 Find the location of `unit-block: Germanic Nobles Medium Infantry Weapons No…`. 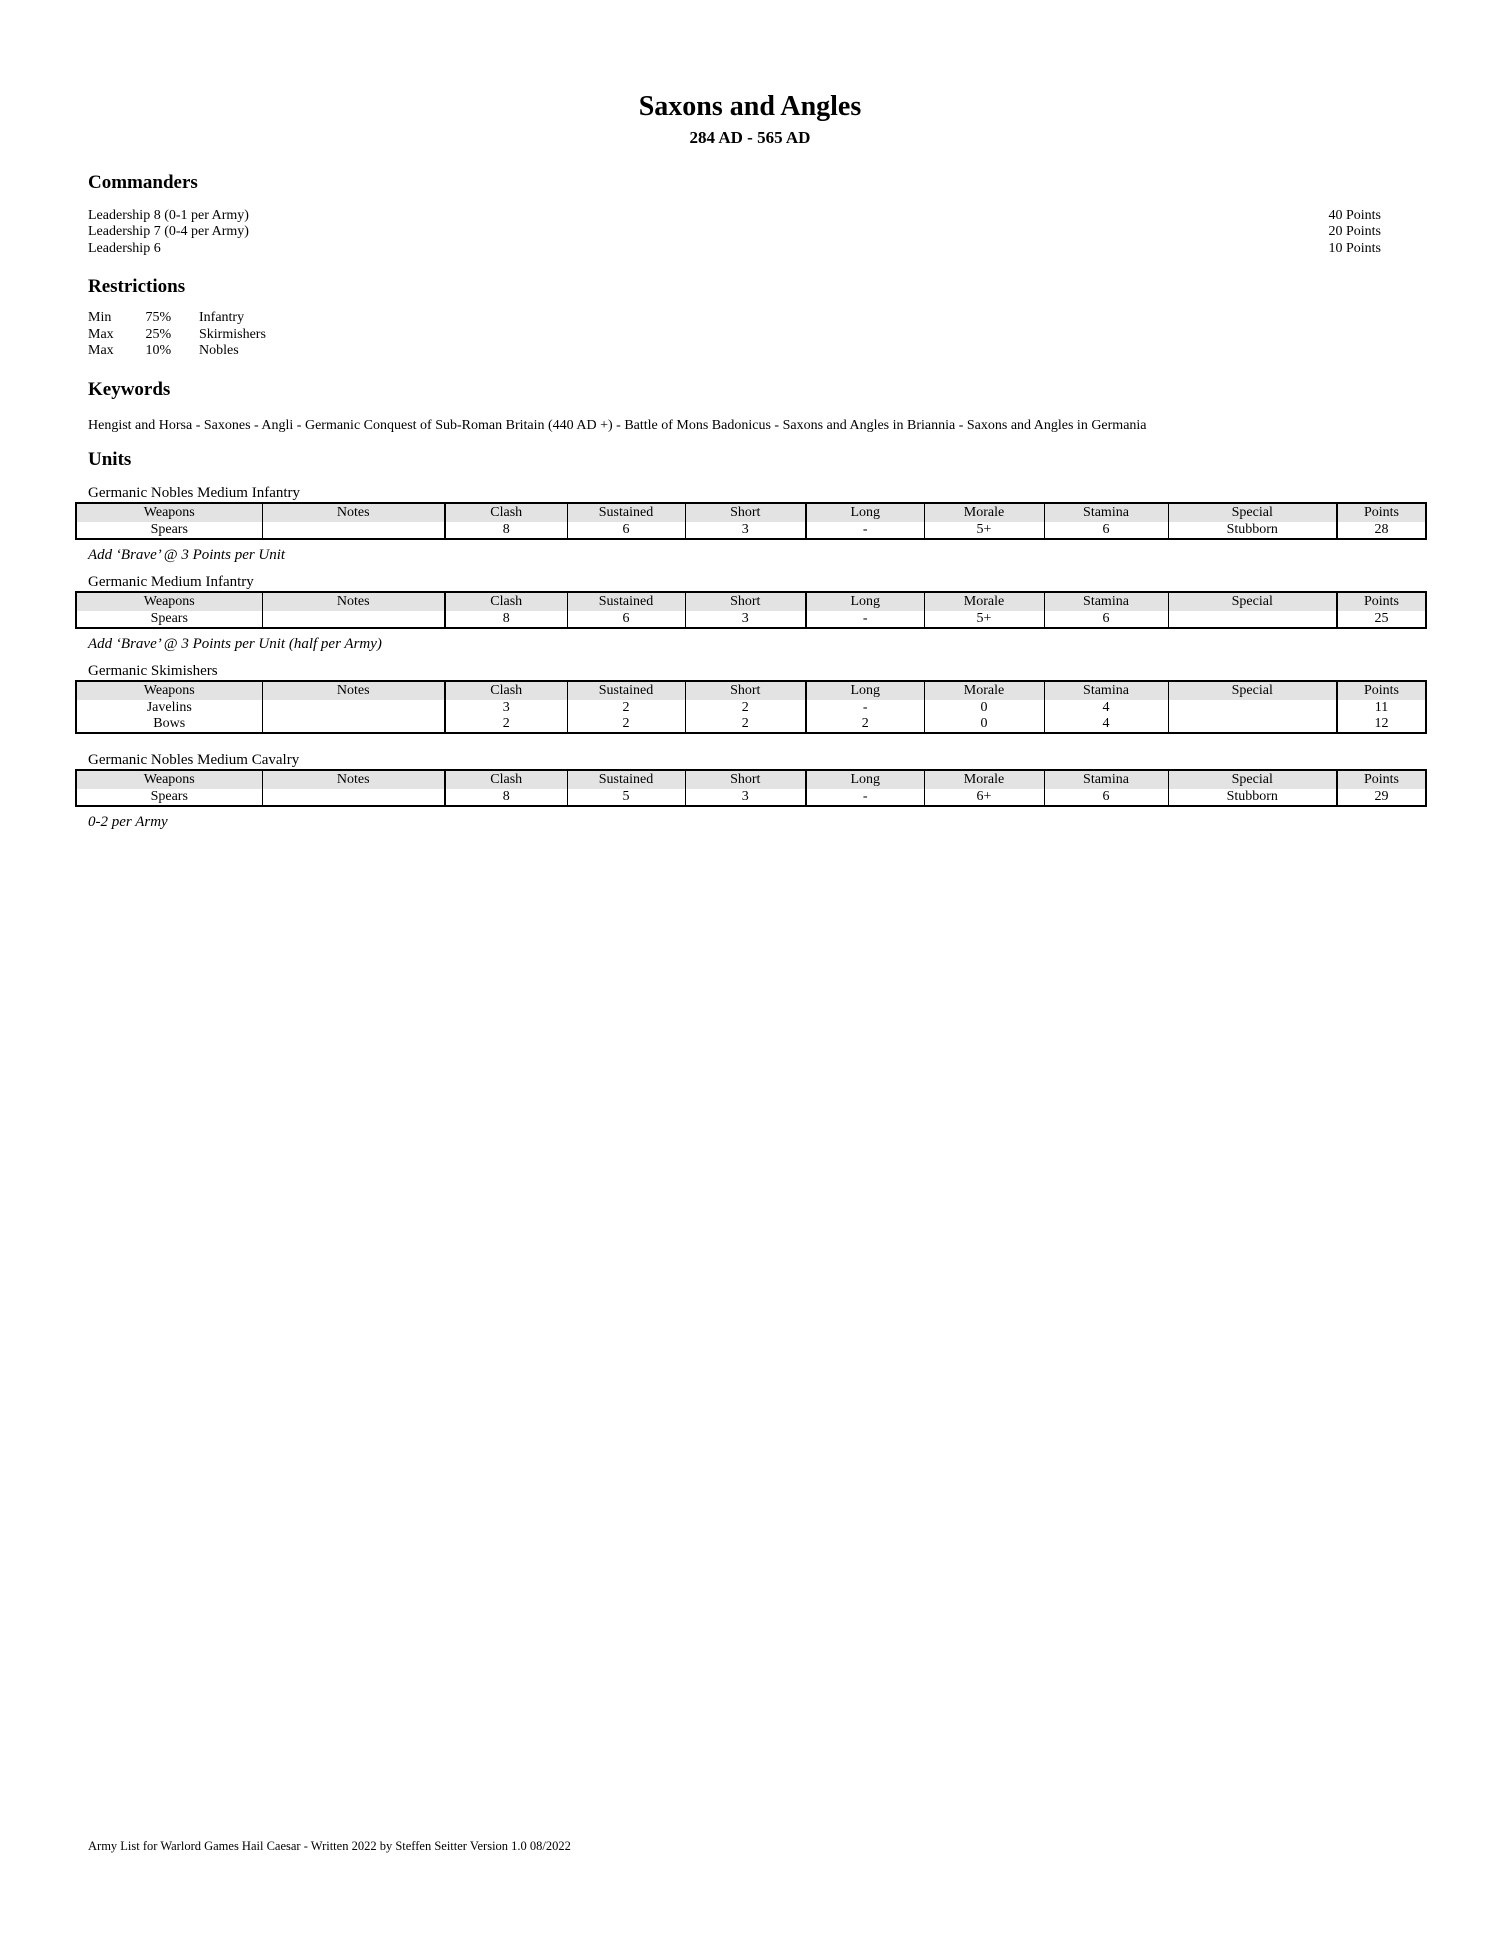

unit-block: Germanic Nobles Medium Infantry Weapons No… is located at coordinates (755, 524).